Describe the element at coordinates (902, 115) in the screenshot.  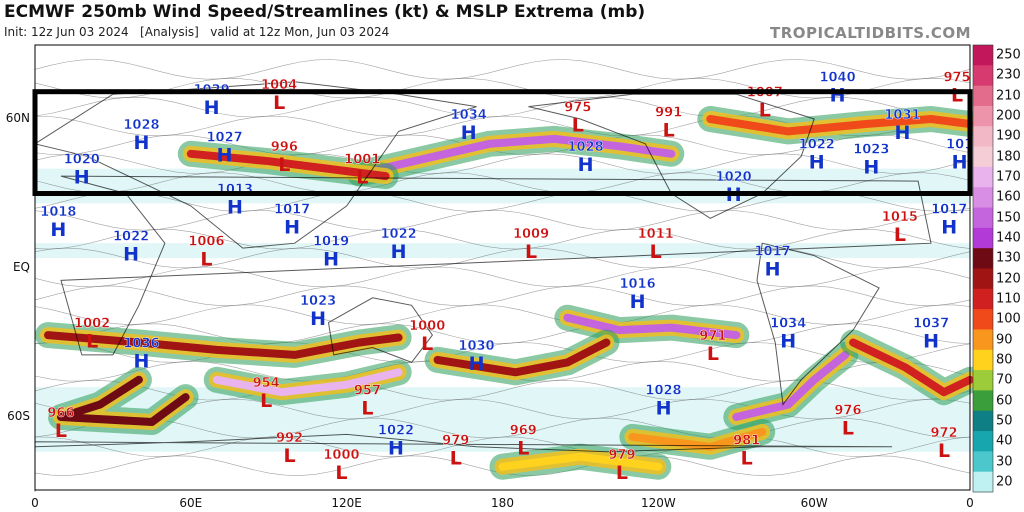
I see `pressure-value: 1031` at that location.